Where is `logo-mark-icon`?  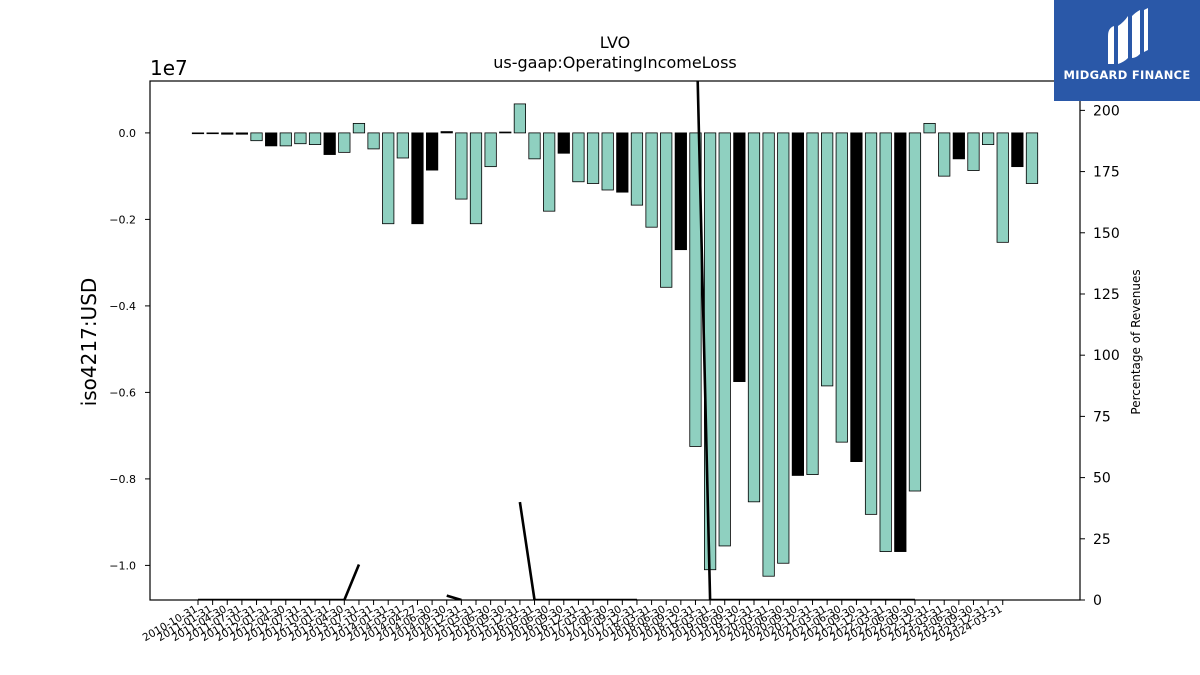
logo-mark-icon is located at coordinates (1128, 36).